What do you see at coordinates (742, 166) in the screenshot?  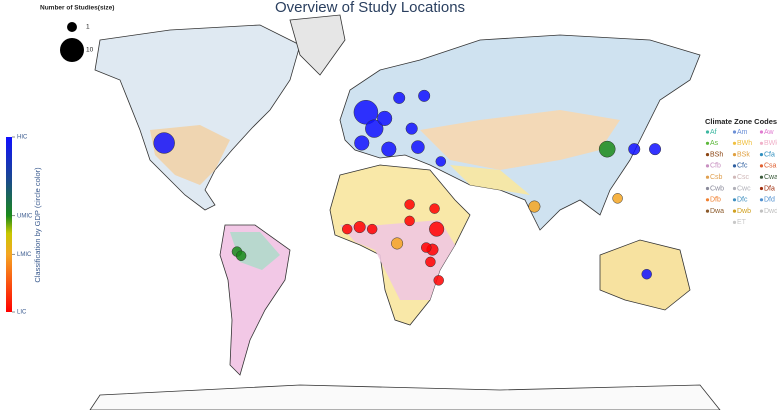 I see `climate-code: Cfc` at bounding box center [742, 166].